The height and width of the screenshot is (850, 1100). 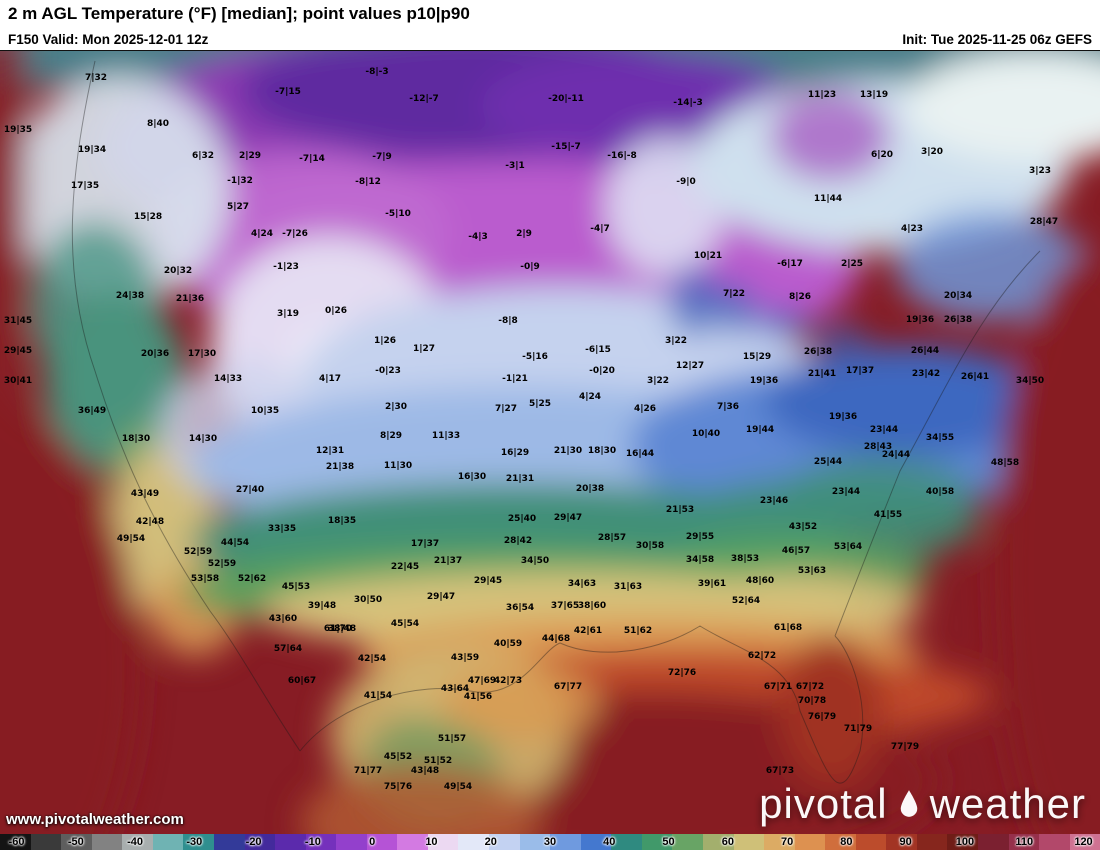 I want to click on brand-word-weather: weather, so click(x=1007, y=803).